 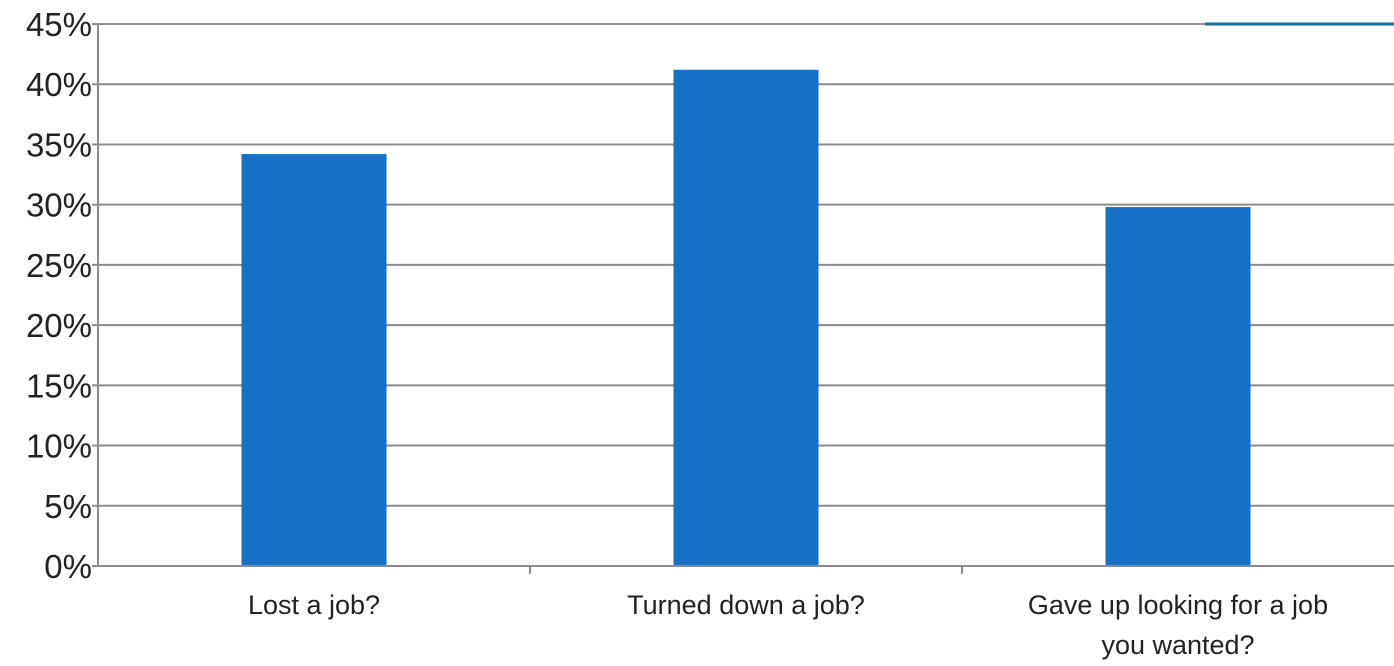 What do you see at coordinates (59, 84) in the screenshot?
I see `y-tick-label: 40%` at bounding box center [59, 84].